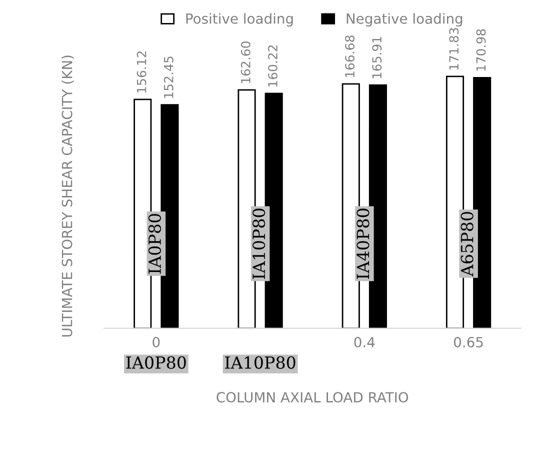 The height and width of the screenshot is (456, 548). I want to click on x-tick-label: 0.4, so click(364, 342).